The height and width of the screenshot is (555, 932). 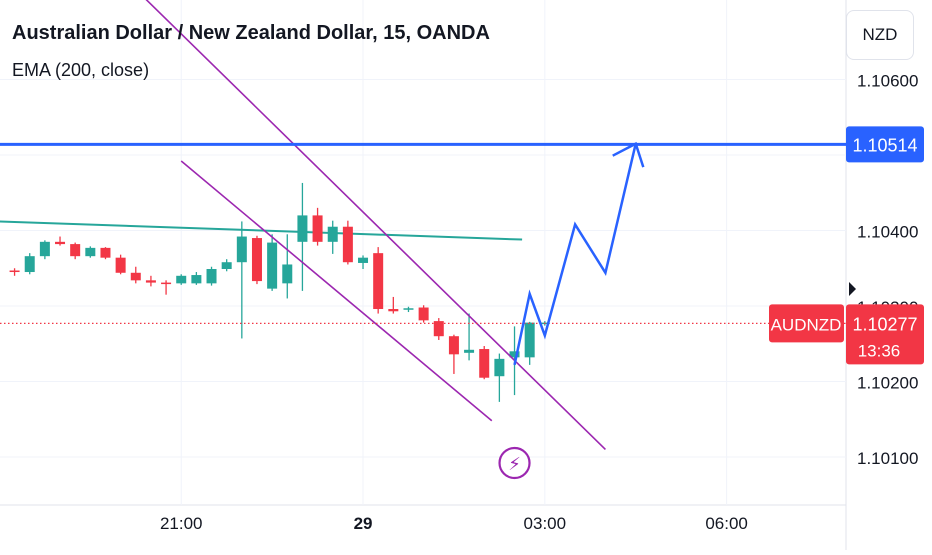 What do you see at coordinates (846, 245) in the screenshot?
I see `price-tags: 1.10514 AUDNZD 1.10277 13:36` at bounding box center [846, 245].